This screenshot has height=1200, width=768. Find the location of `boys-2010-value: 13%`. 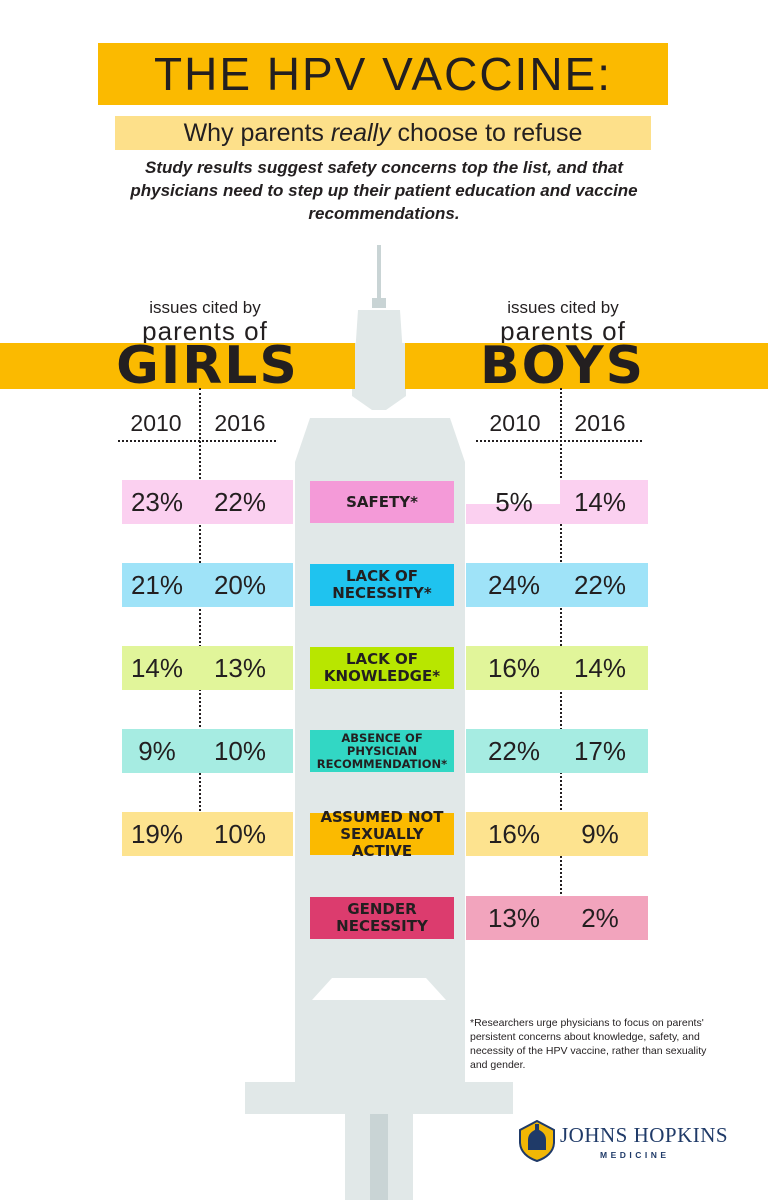

boys-2010-value: 13% is located at coordinates (514, 918).